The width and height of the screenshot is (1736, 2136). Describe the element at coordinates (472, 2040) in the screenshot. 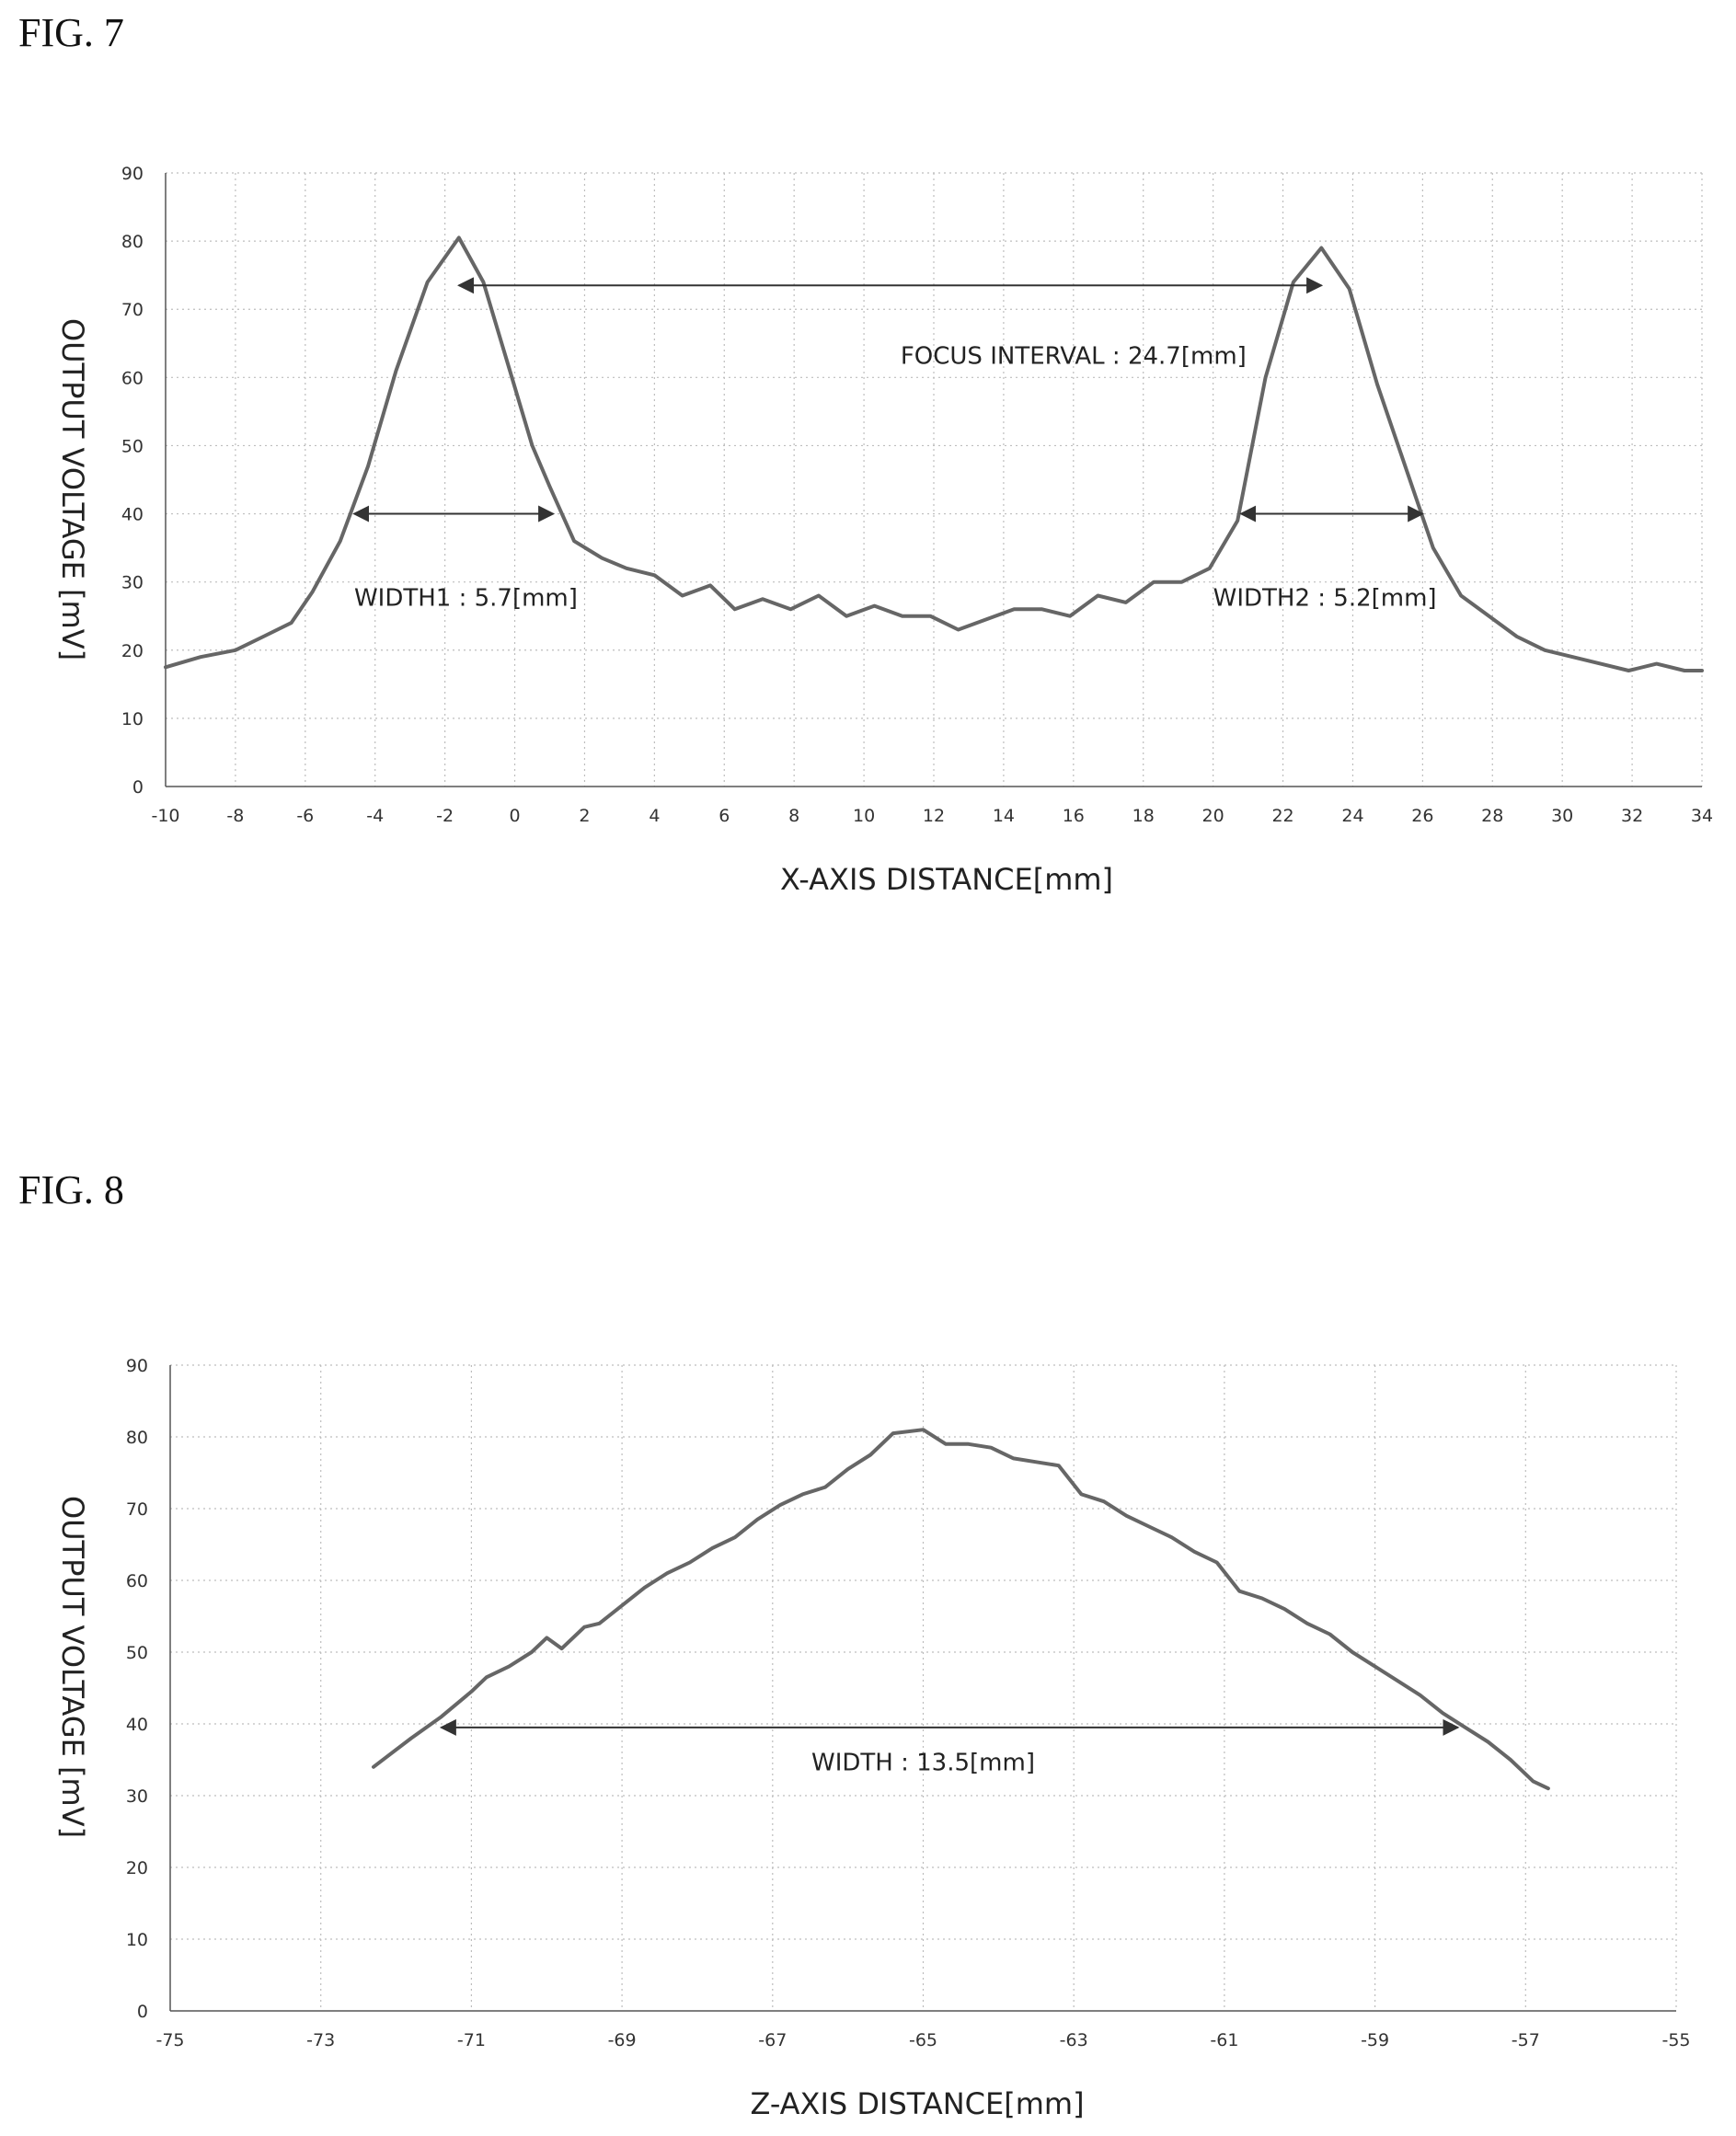

I see `x-tick-label: -71` at that location.